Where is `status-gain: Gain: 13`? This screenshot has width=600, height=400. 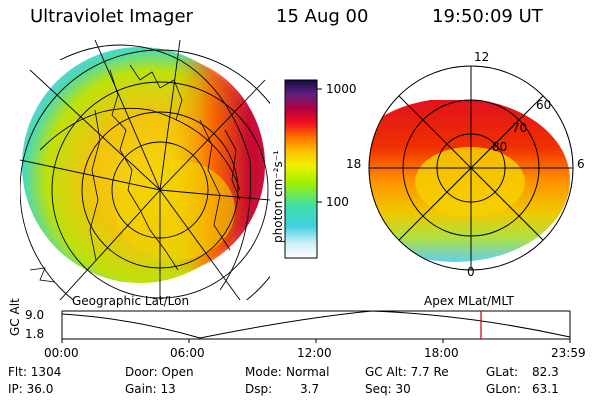
status-gain: Gain: 13 is located at coordinates (150, 389).